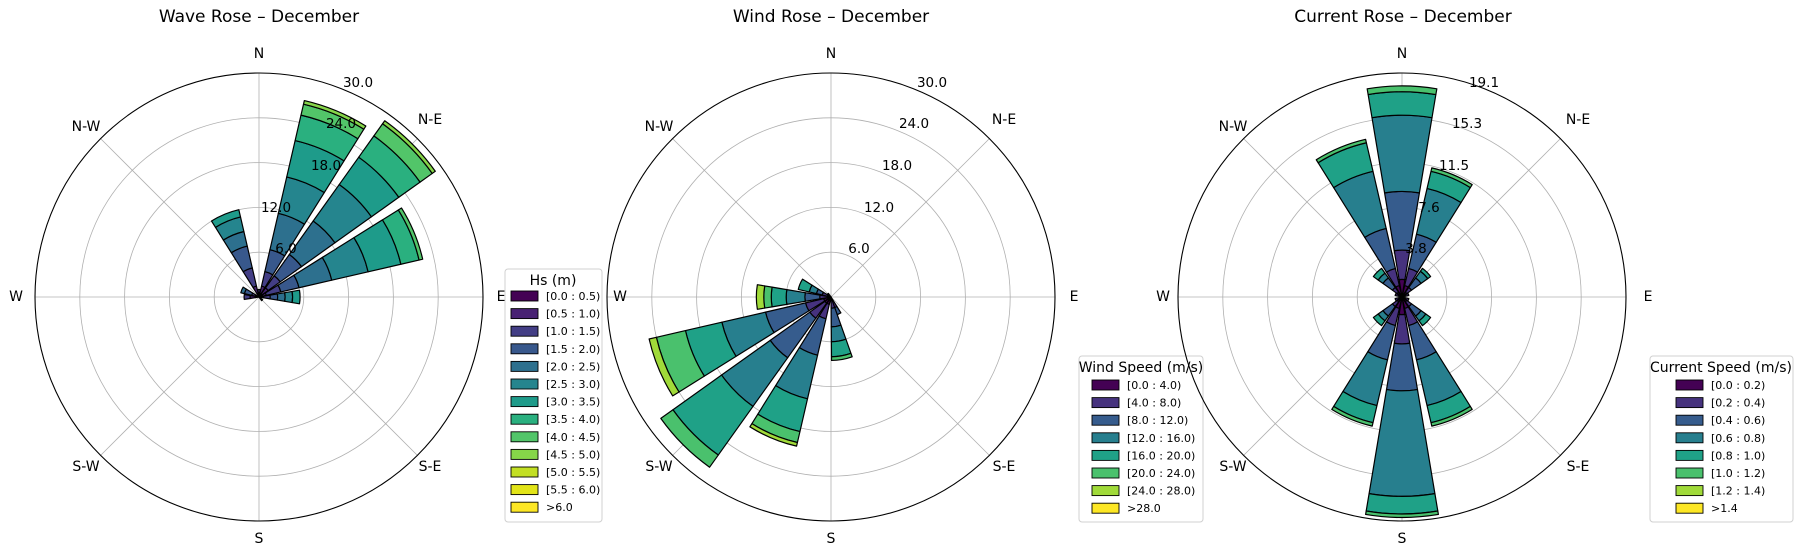 The width and height of the screenshot is (1800, 555). What do you see at coordinates (1154, 385) in the screenshot?
I see `legend-label: [0.0 : 4.0)` at bounding box center [1154, 385].